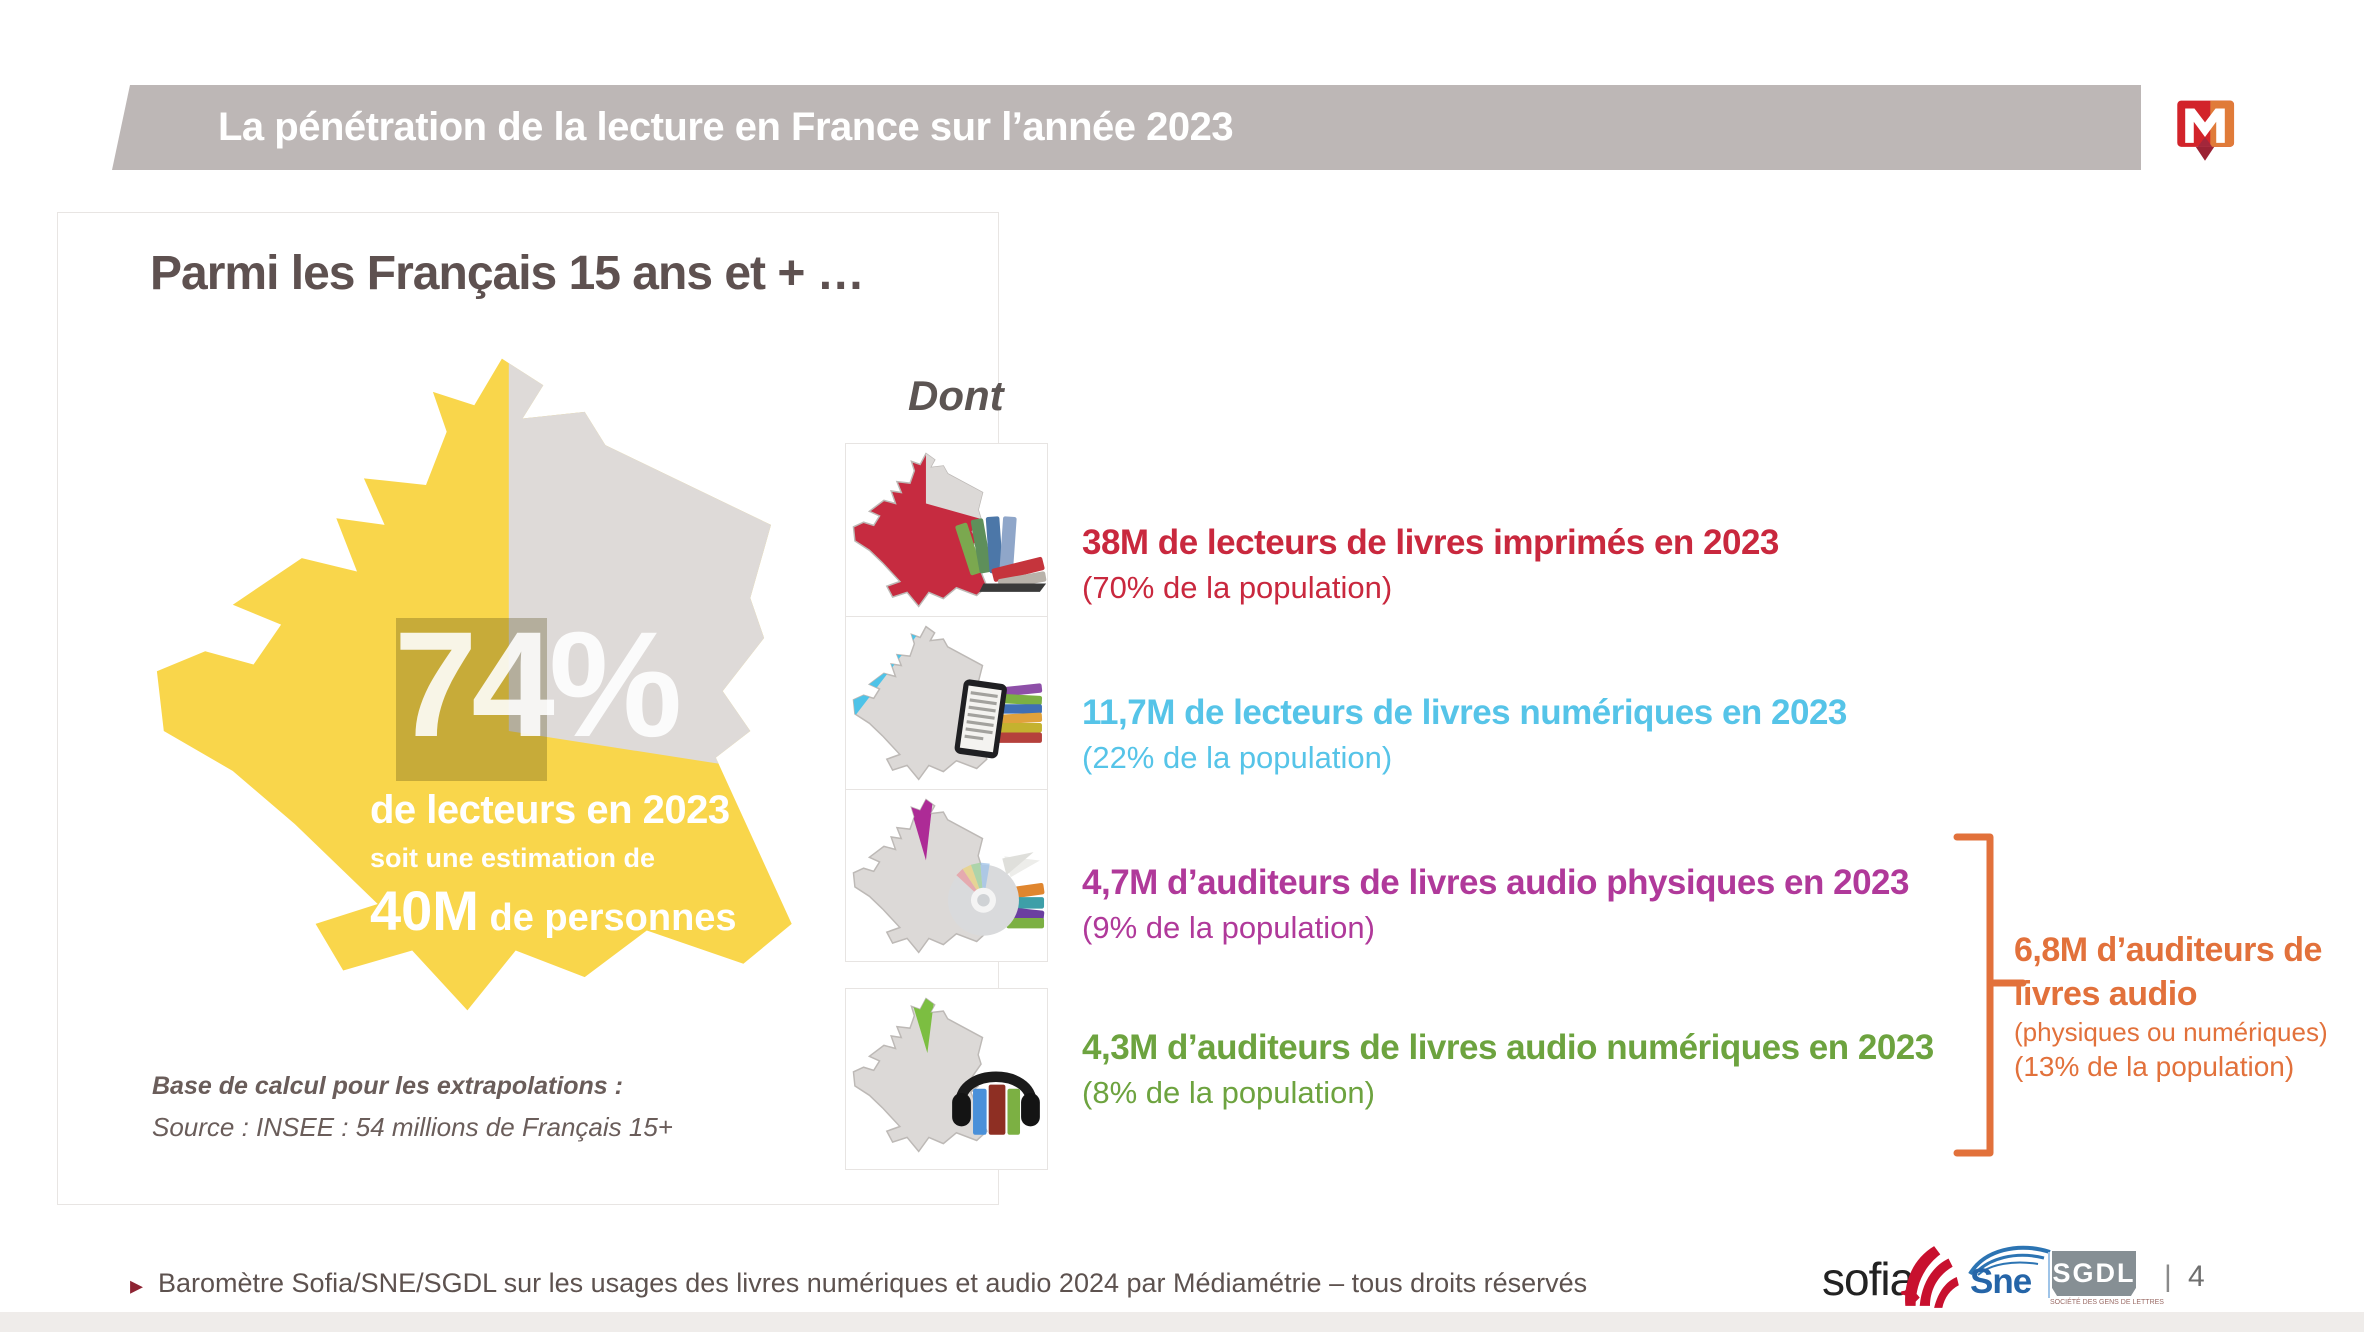 The width and height of the screenshot is (2364, 1332). I want to click on sofia-fan-icon, so click(1930, 1277).